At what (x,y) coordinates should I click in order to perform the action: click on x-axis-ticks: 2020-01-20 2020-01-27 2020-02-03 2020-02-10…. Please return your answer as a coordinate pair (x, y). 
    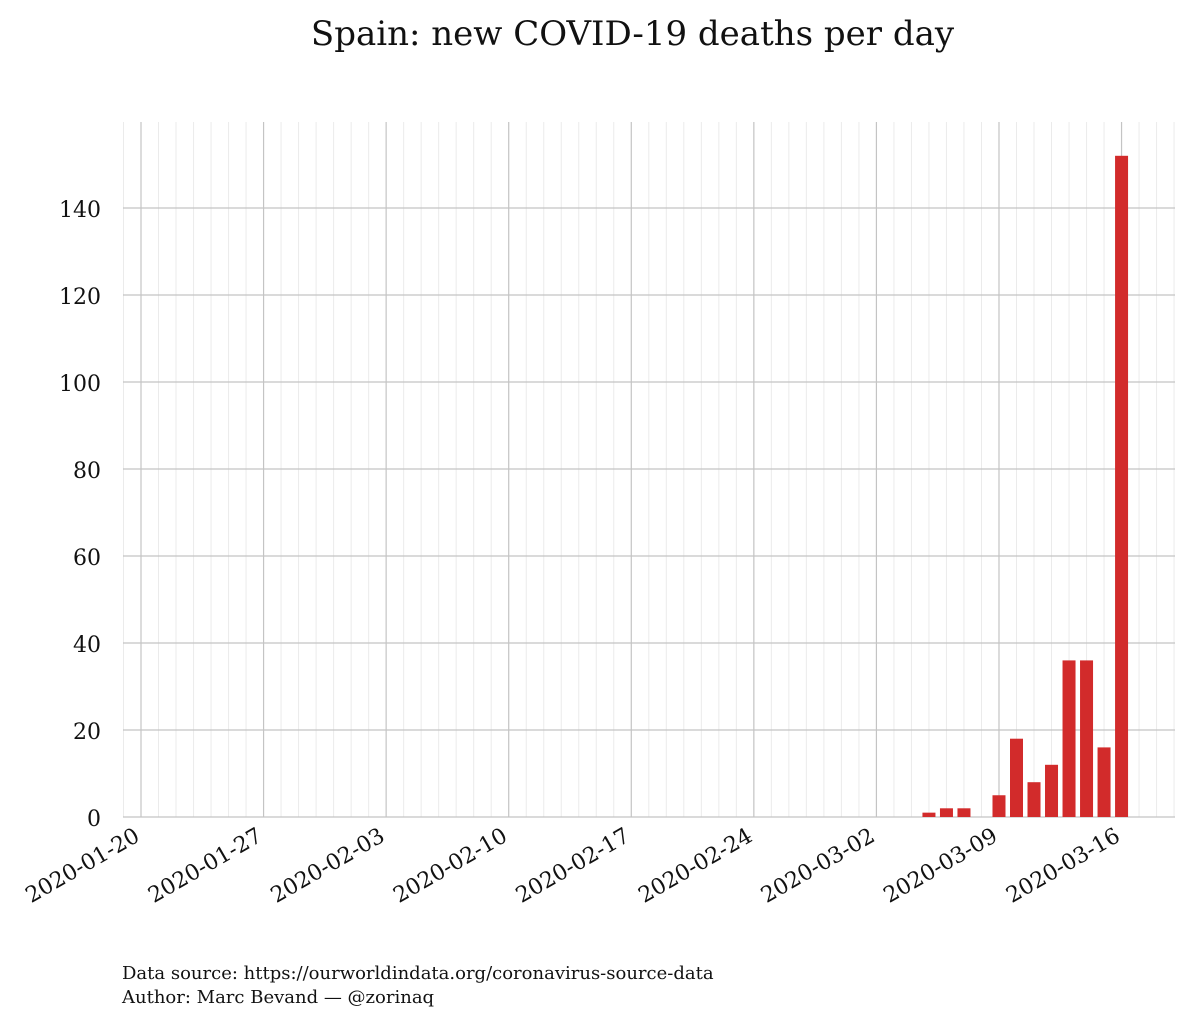
    Looking at the image, I should click on (573, 866).